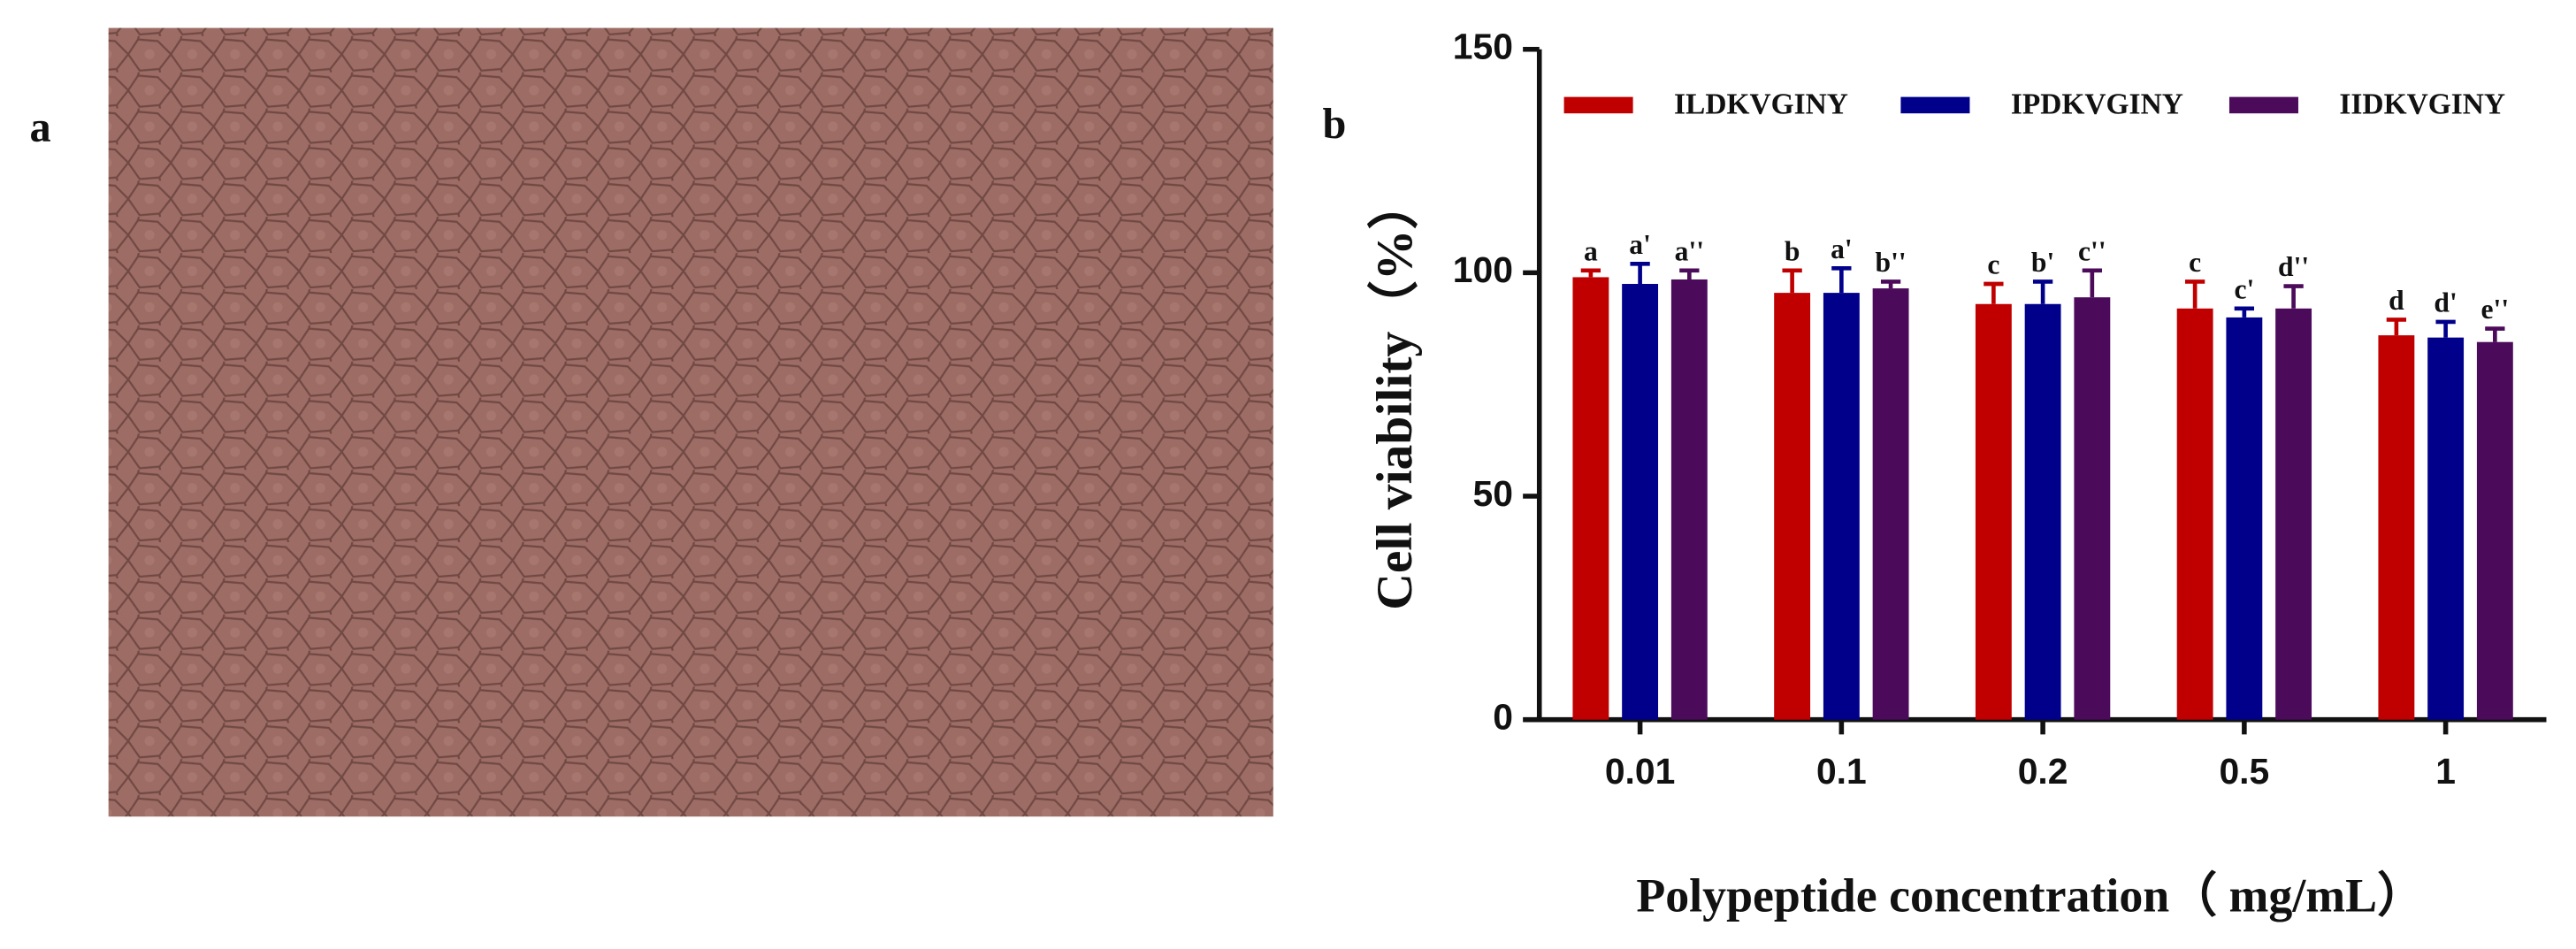  I want to click on significance-label: b', so click(2043, 262).